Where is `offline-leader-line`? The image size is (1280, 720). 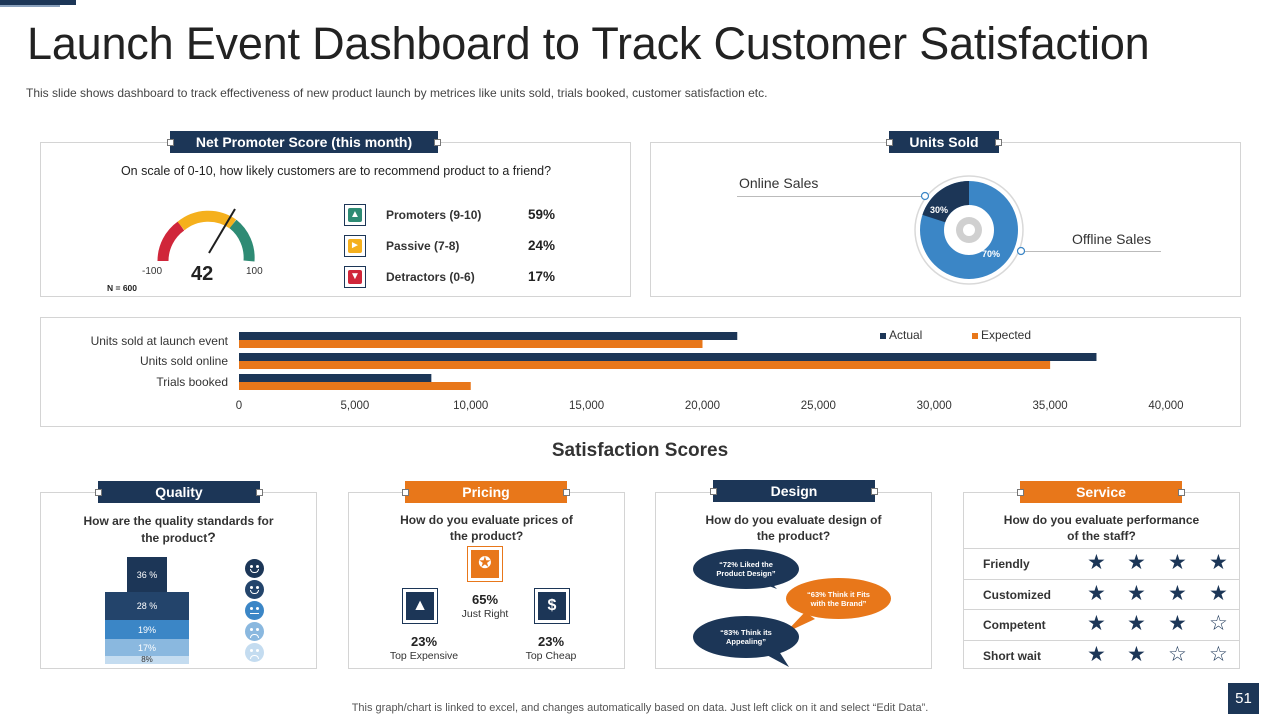
offline-leader-line is located at coordinates (1092, 251).